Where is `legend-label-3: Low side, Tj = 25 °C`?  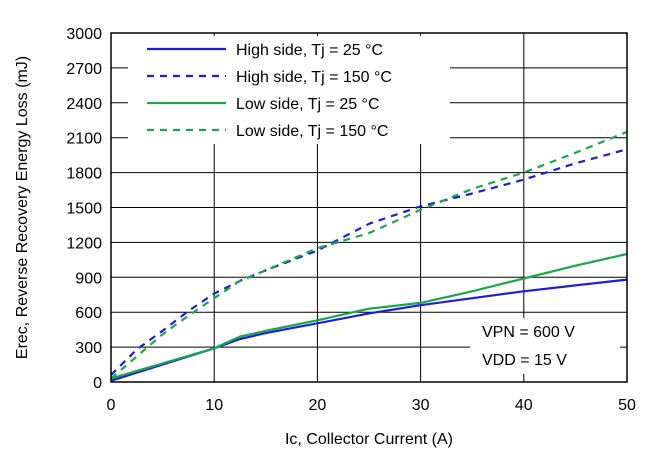 legend-label-3: Low side, Tj = 25 °C is located at coordinates (308, 104).